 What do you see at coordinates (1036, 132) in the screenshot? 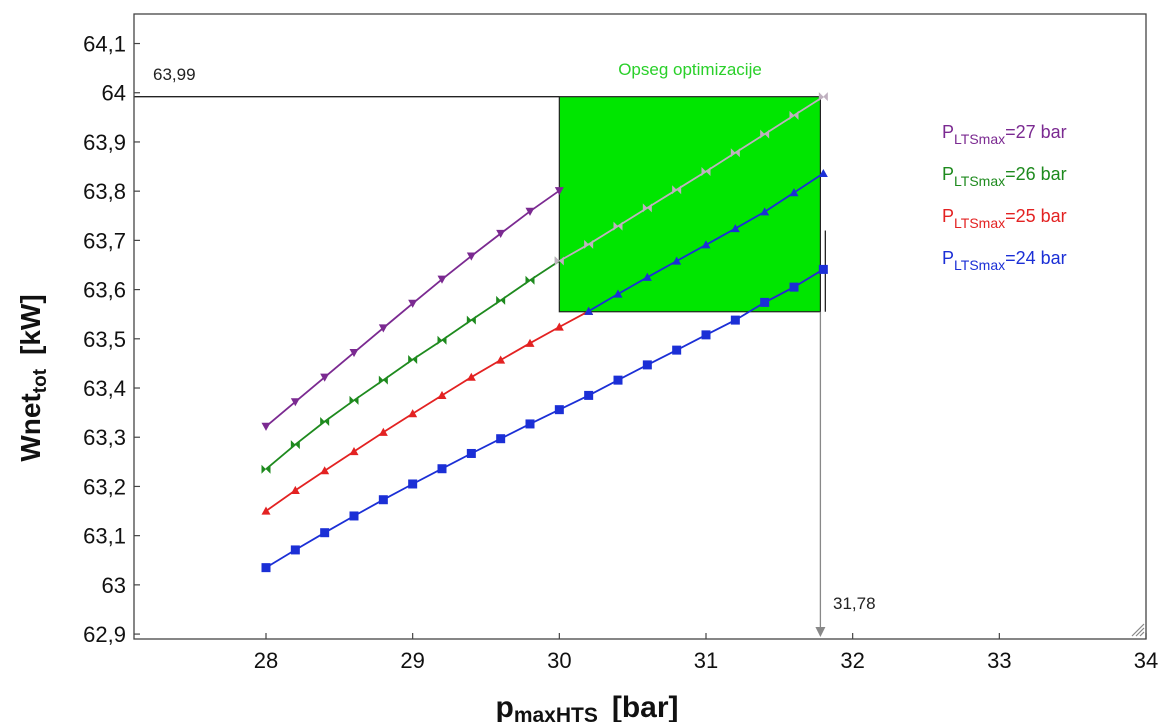
I see `legend-entry-suffix: =27 bar` at bounding box center [1036, 132].